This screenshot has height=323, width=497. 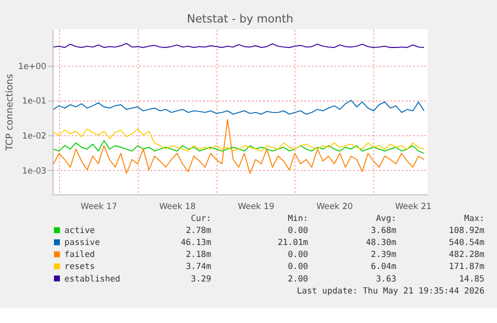 I want to click on legend-label: failed, so click(x=79, y=254).